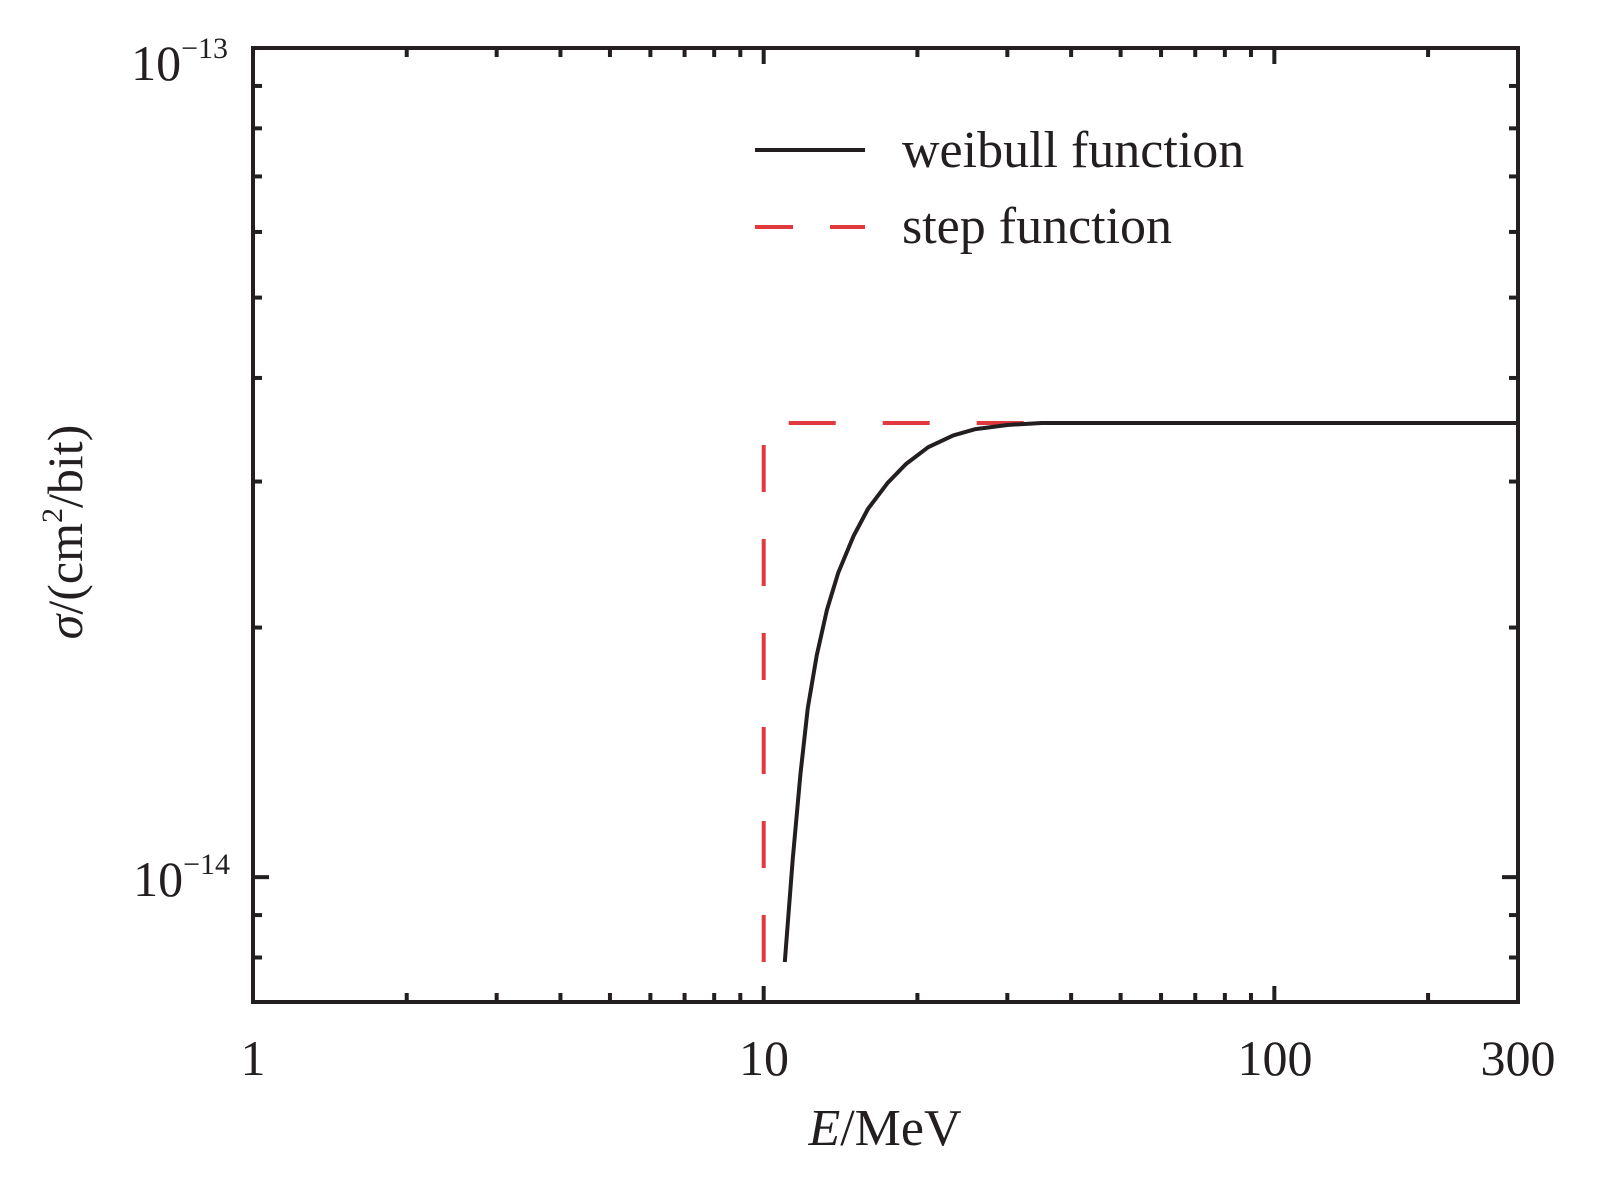 The height and width of the screenshot is (1192, 1606). I want to click on legend-label-step: step function, so click(1037, 226).